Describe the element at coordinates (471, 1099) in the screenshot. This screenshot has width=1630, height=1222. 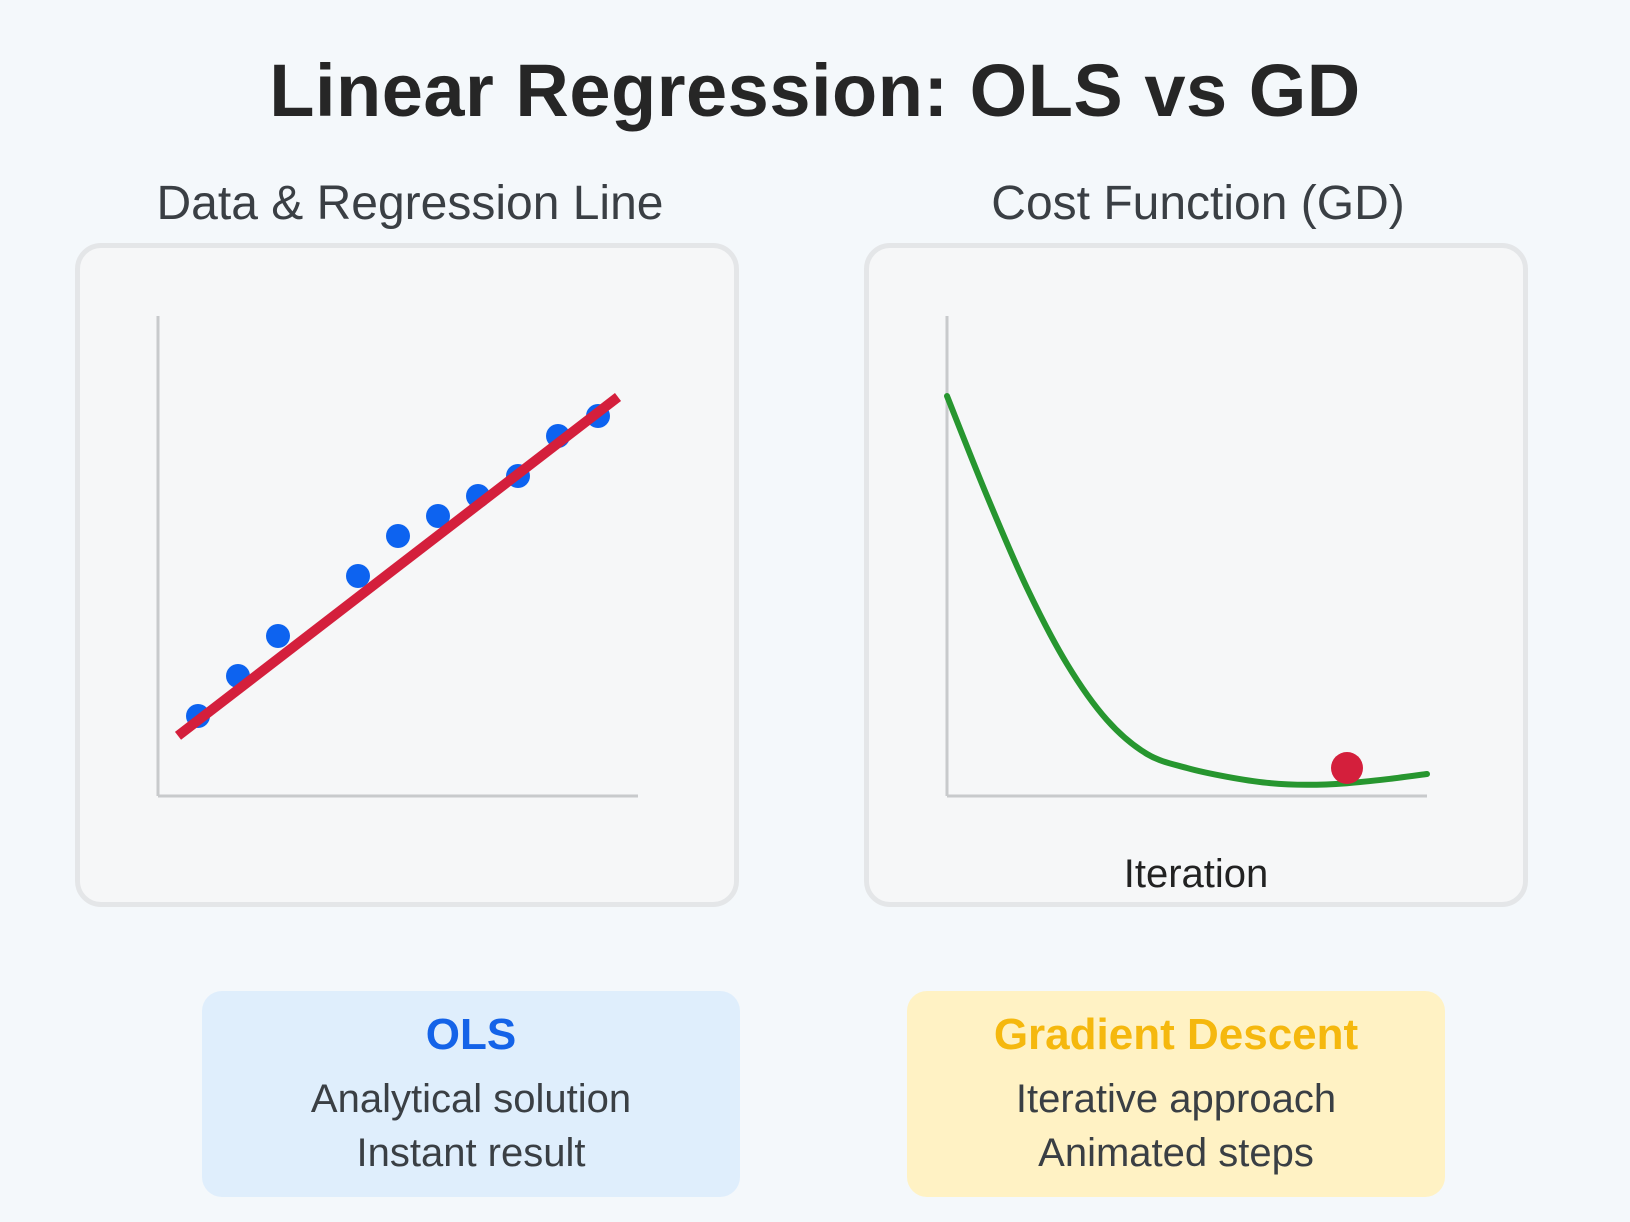
I see `ols-card-line: Analytical solution` at that location.